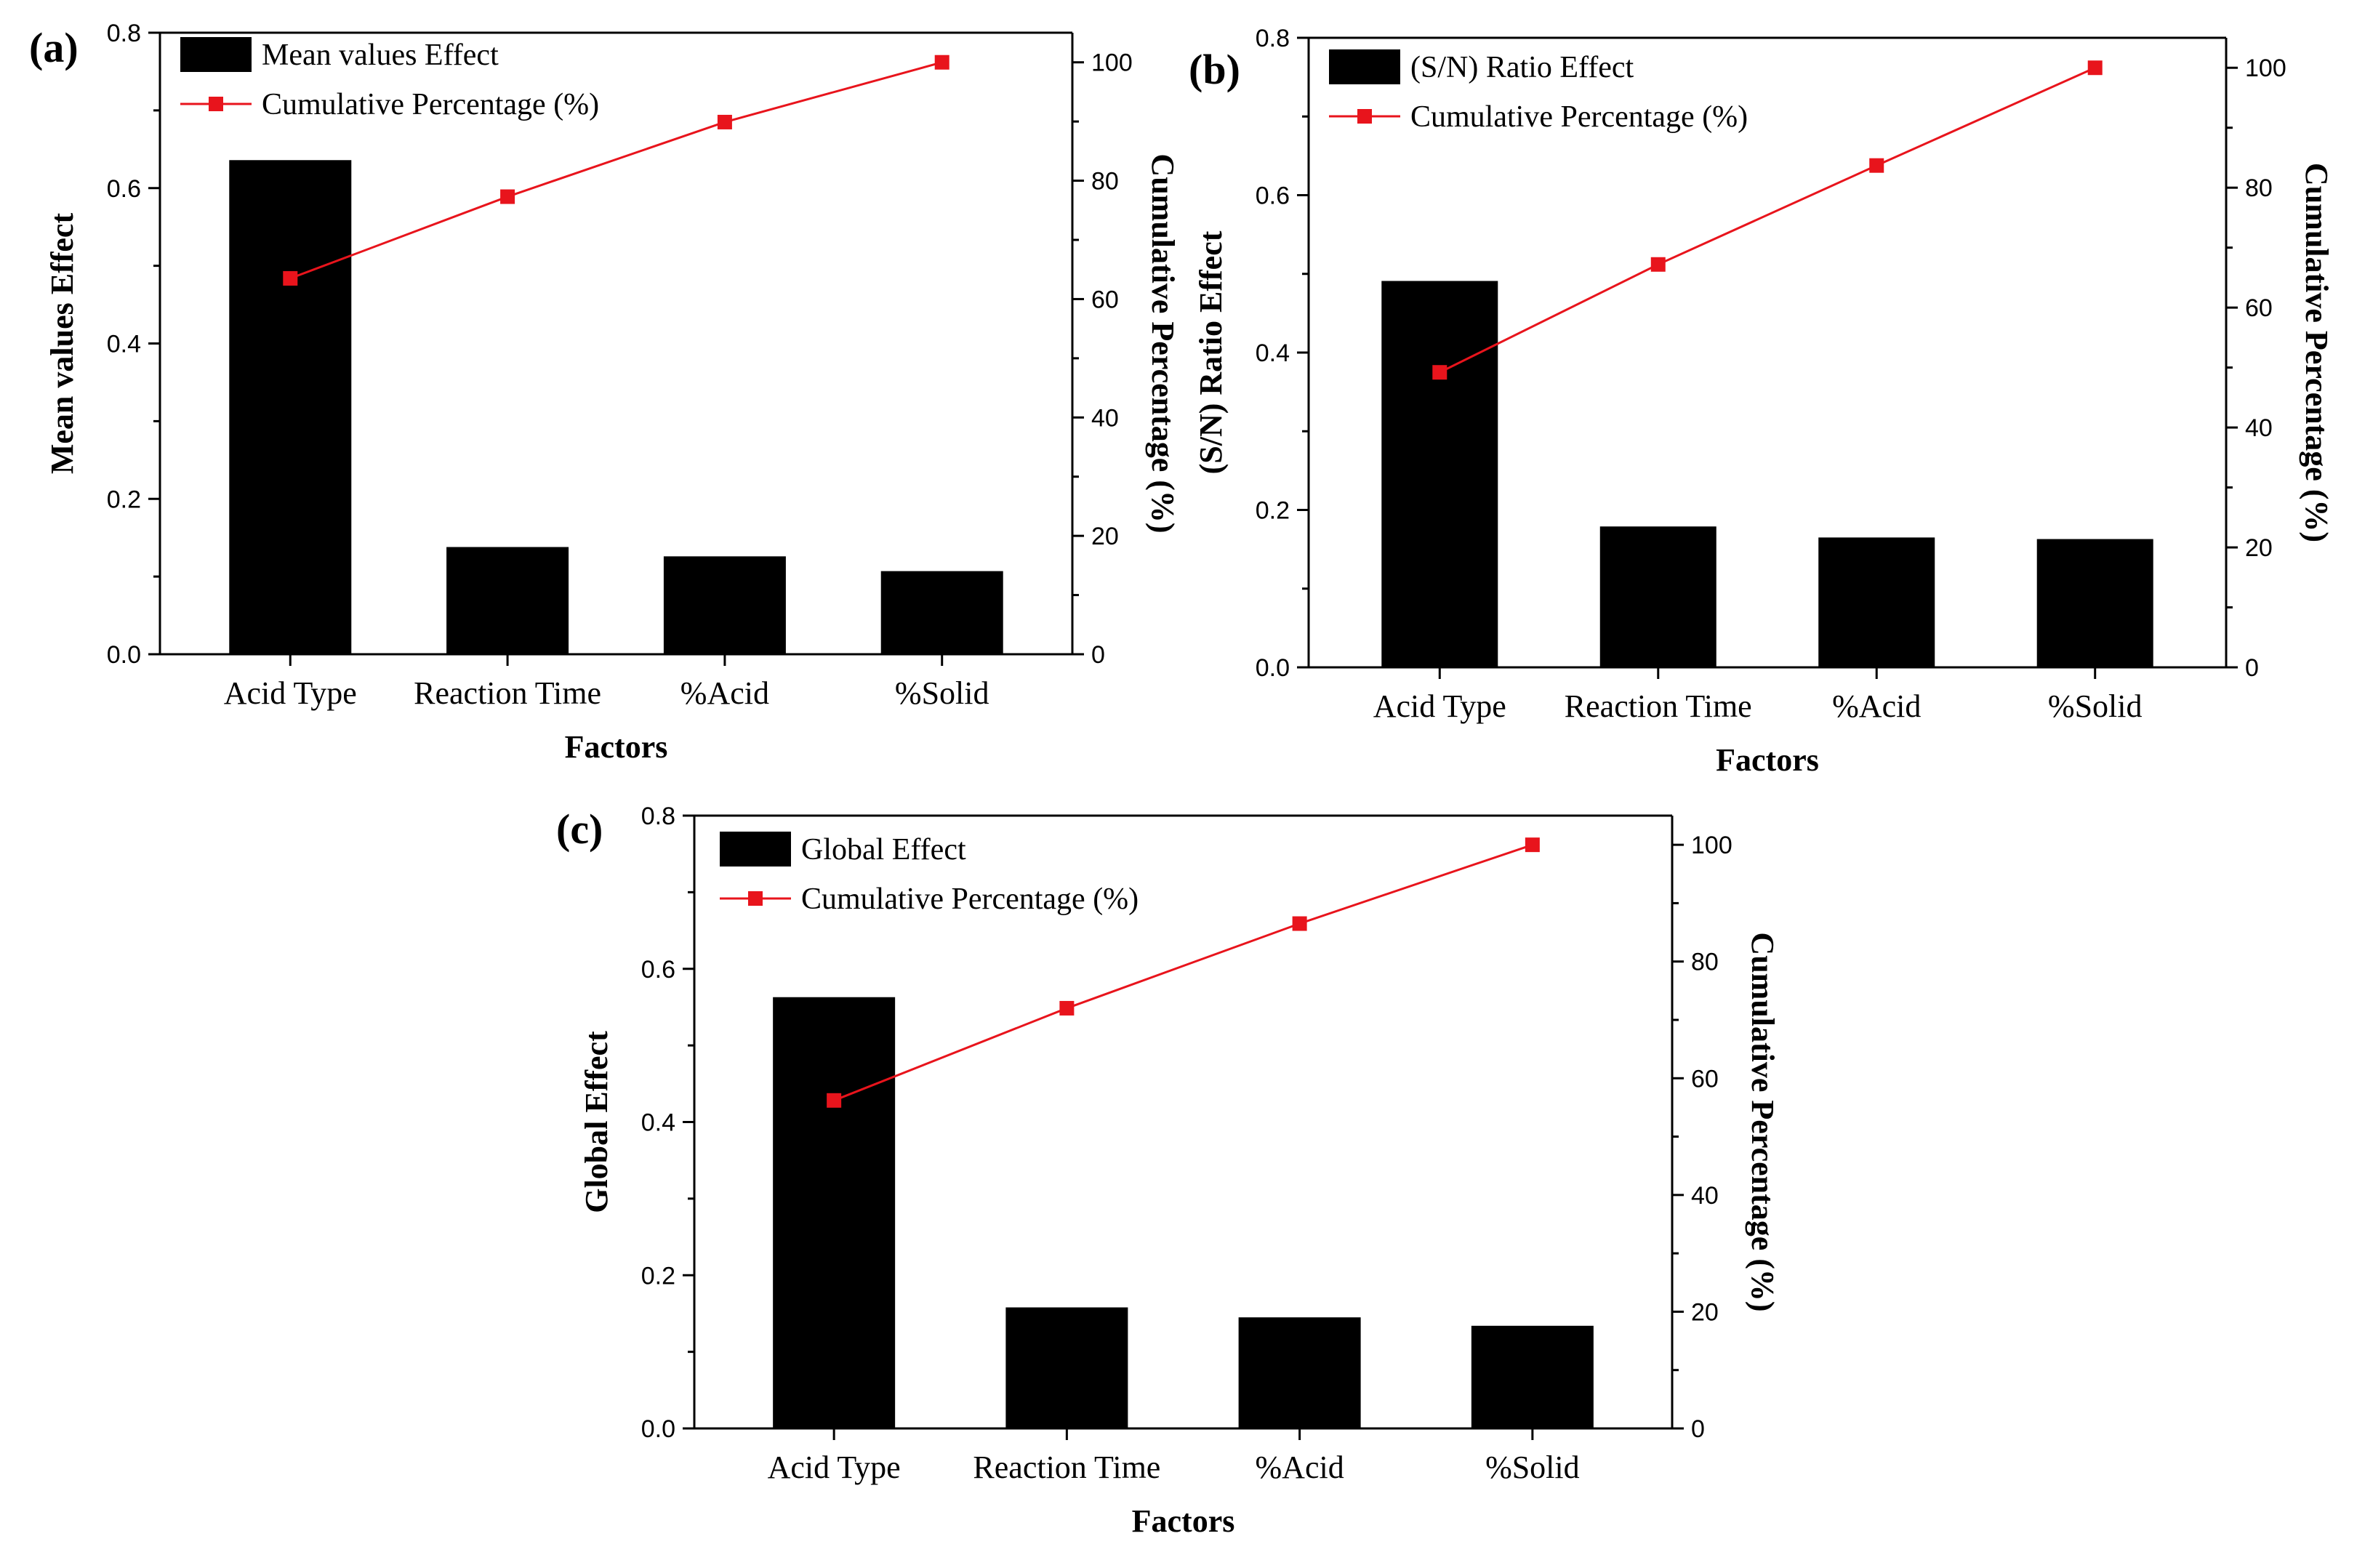 The width and height of the screenshot is (2357, 1568). Describe the element at coordinates (62, 344) in the screenshot. I see `y-axis-title: Mean values Effect` at that location.